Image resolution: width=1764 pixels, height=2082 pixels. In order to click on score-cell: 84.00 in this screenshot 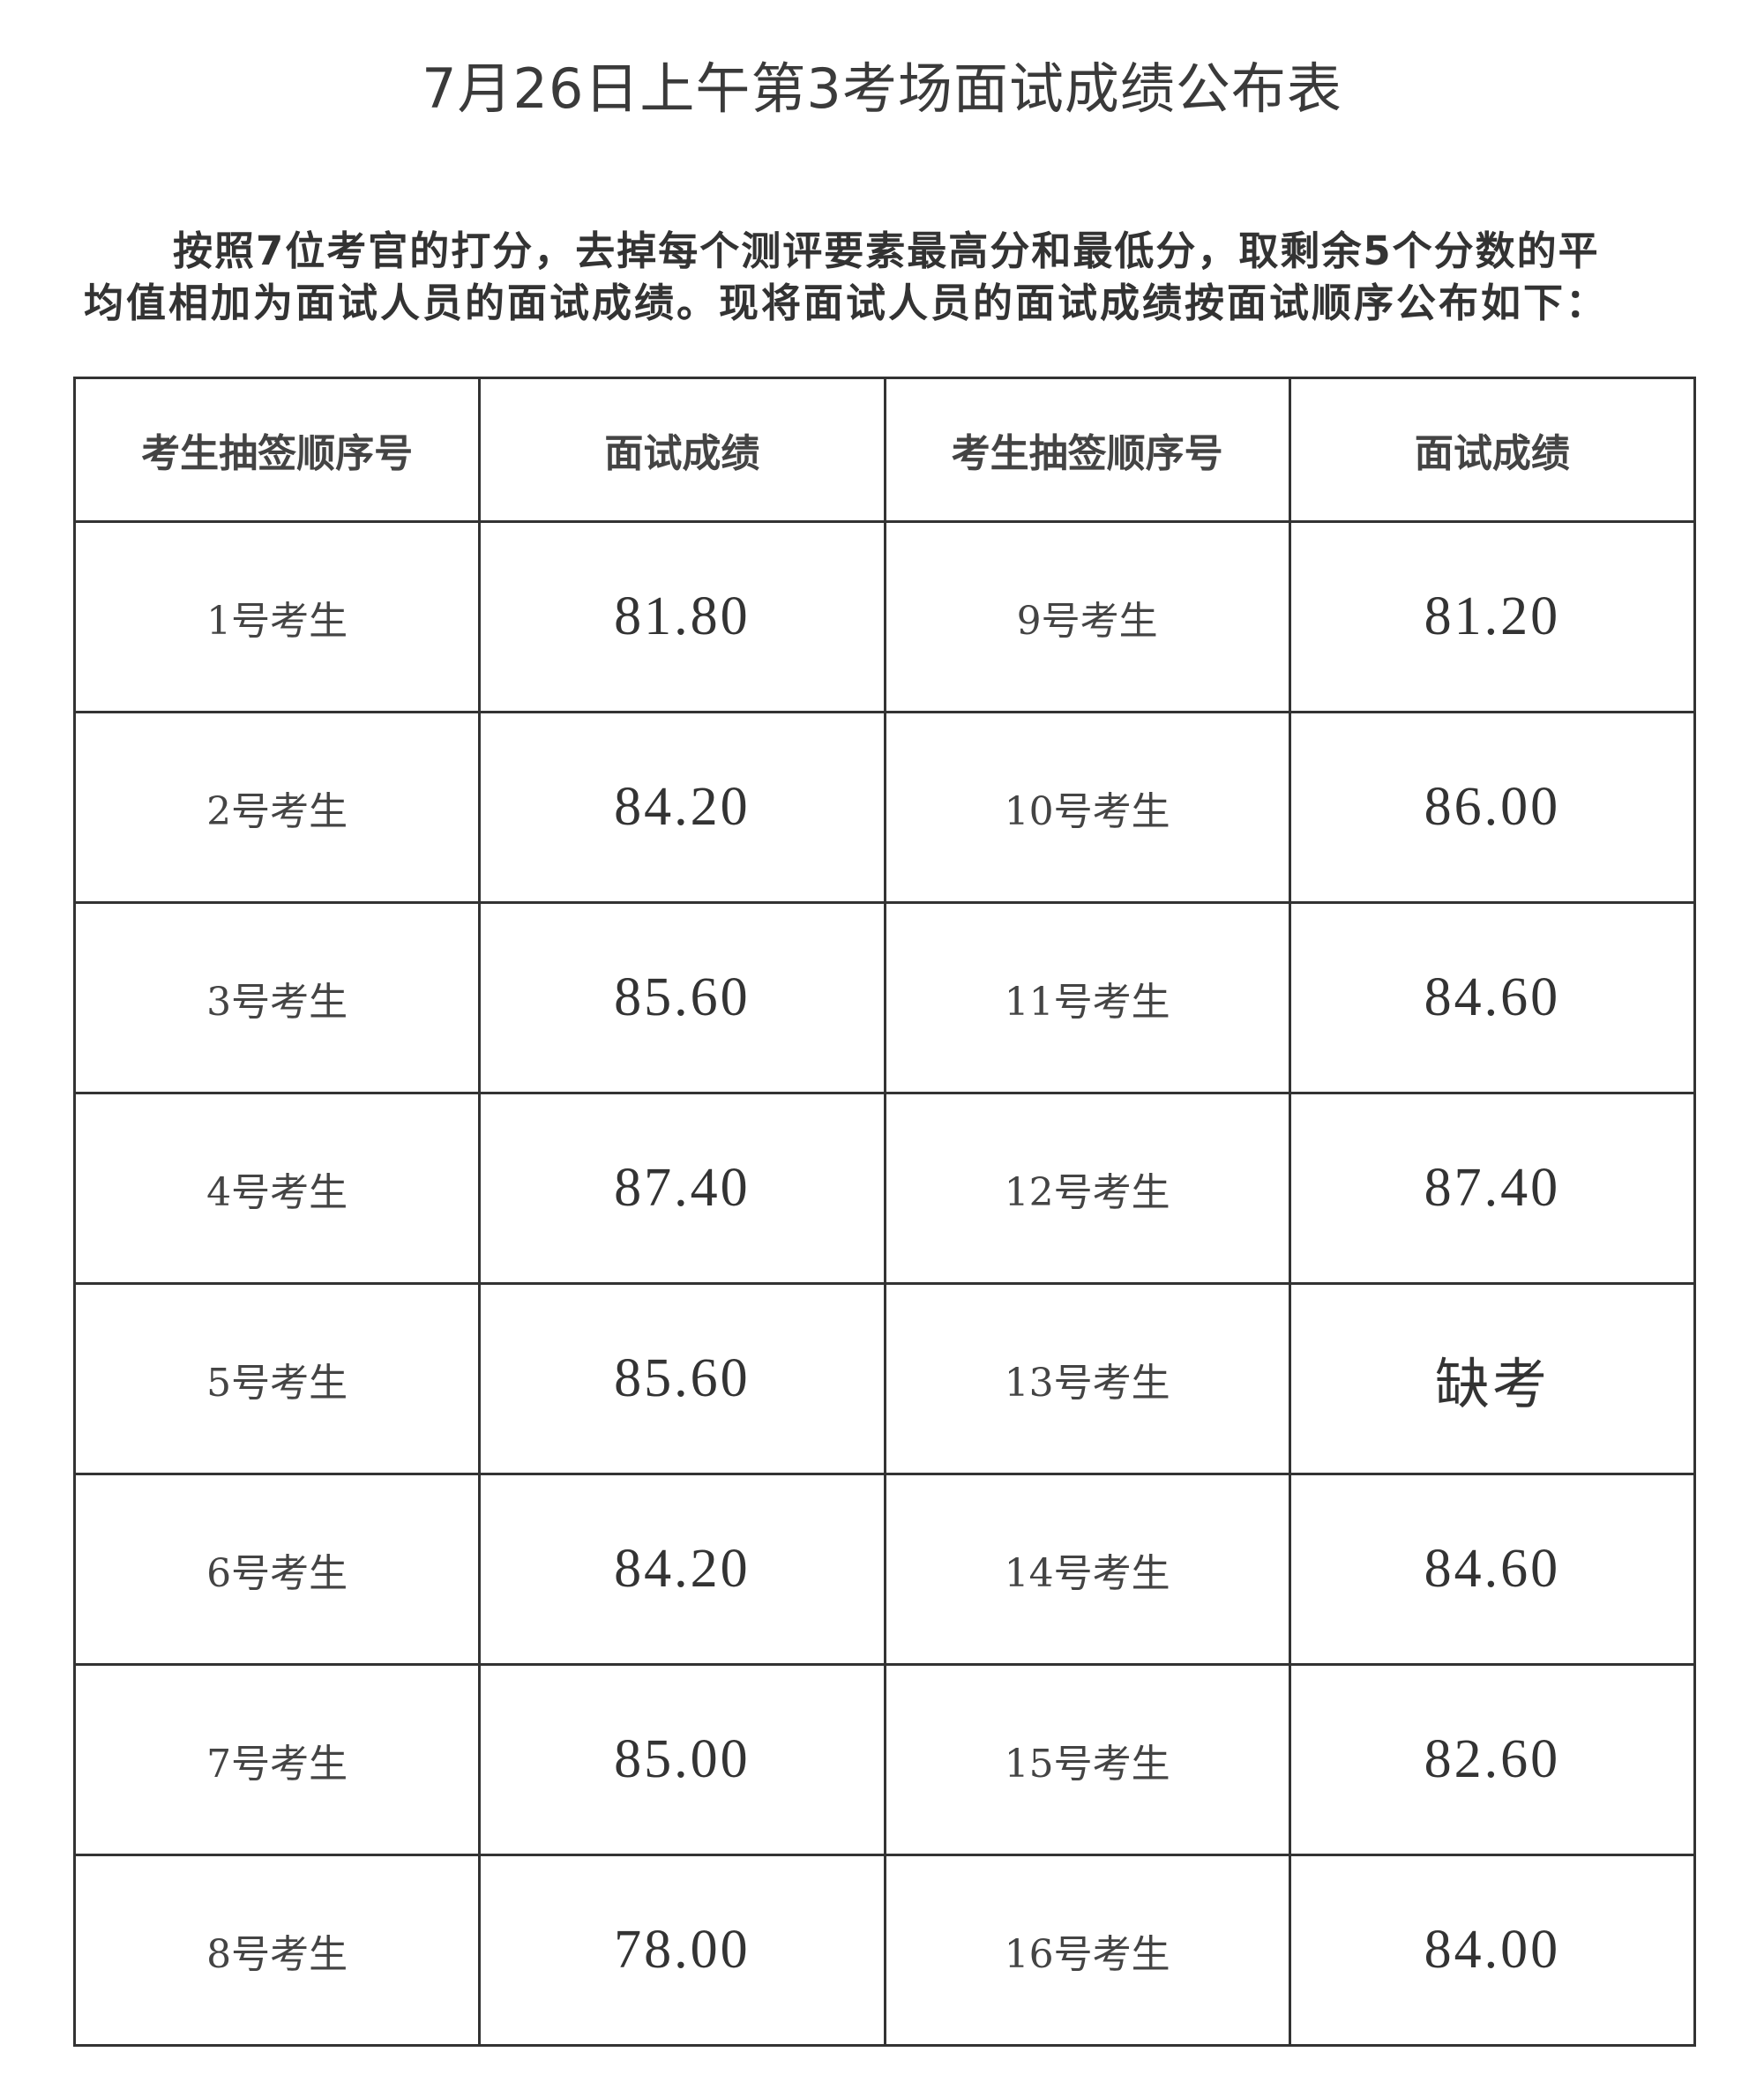, I will do `click(1492, 1950)`.